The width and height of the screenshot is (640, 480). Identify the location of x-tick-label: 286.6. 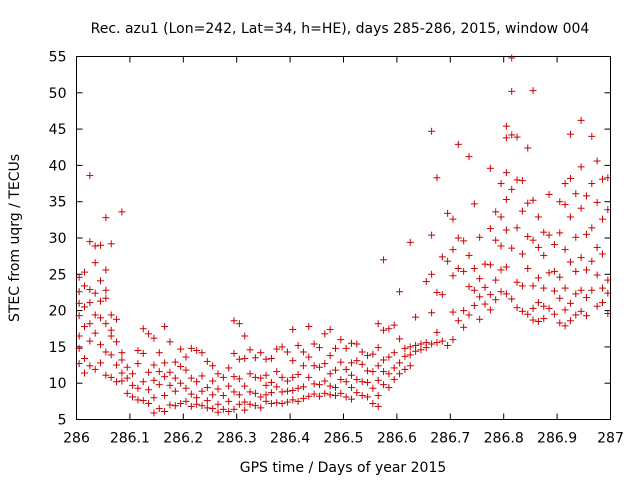
(397, 439).